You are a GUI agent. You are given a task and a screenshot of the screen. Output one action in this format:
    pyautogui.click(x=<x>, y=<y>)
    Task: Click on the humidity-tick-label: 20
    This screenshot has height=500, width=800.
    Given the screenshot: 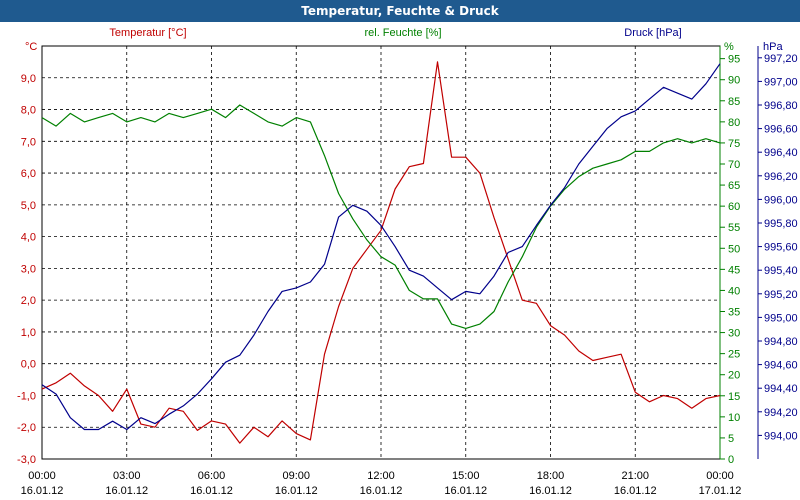 What is the action you would take?
    pyautogui.click(x=734, y=376)
    